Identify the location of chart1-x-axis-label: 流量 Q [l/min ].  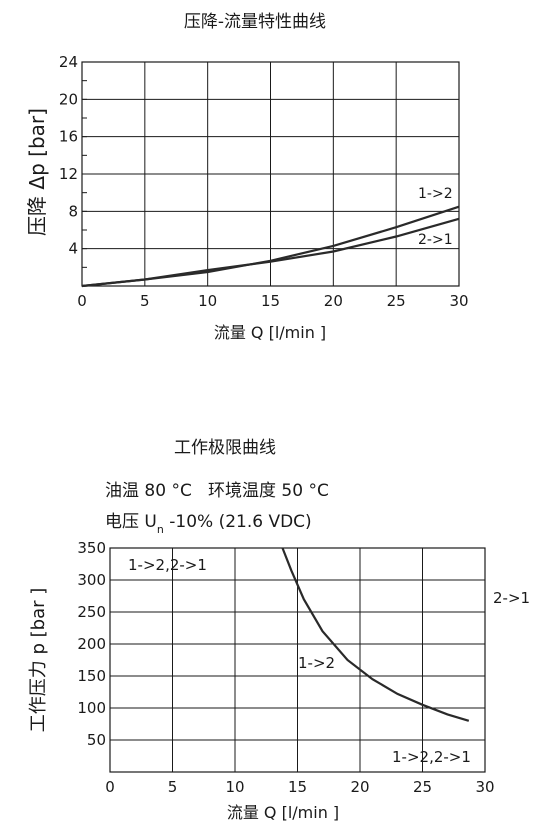
(270, 332).